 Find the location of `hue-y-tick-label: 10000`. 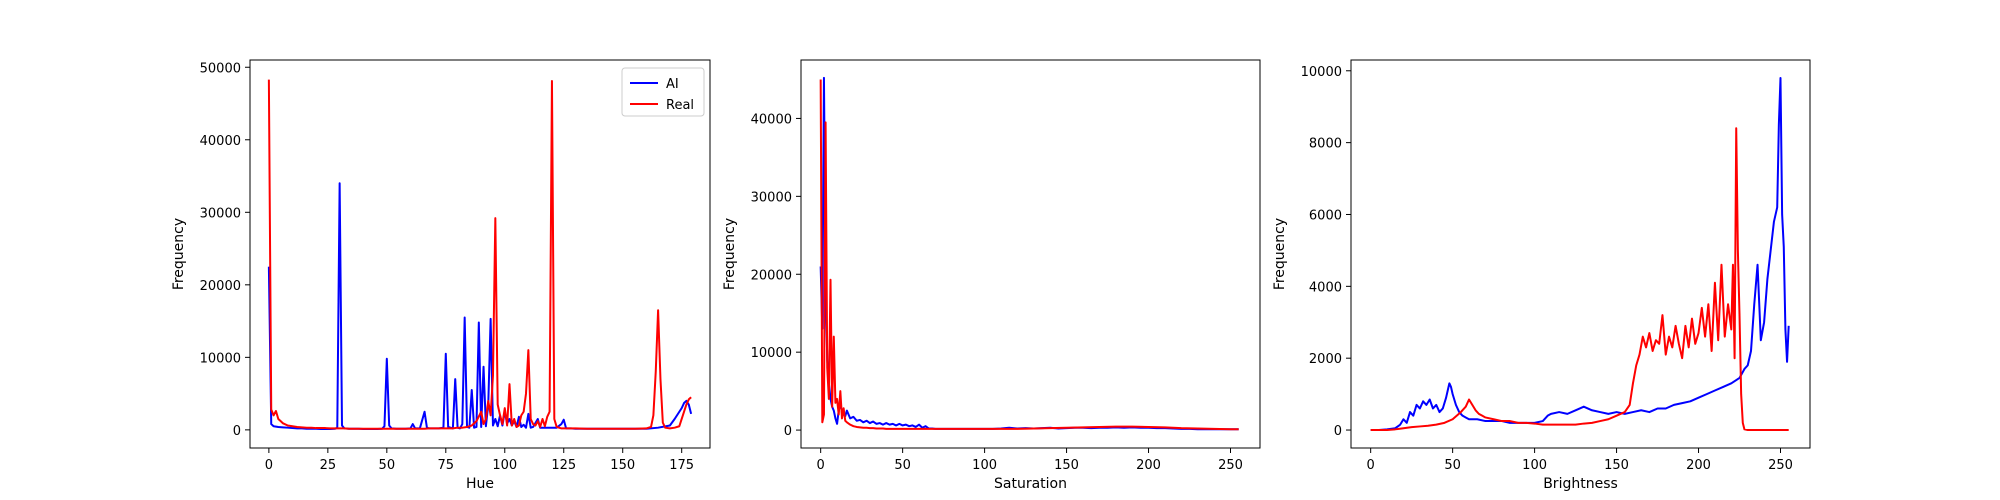

hue-y-tick-label: 10000 is located at coordinates (220, 358).